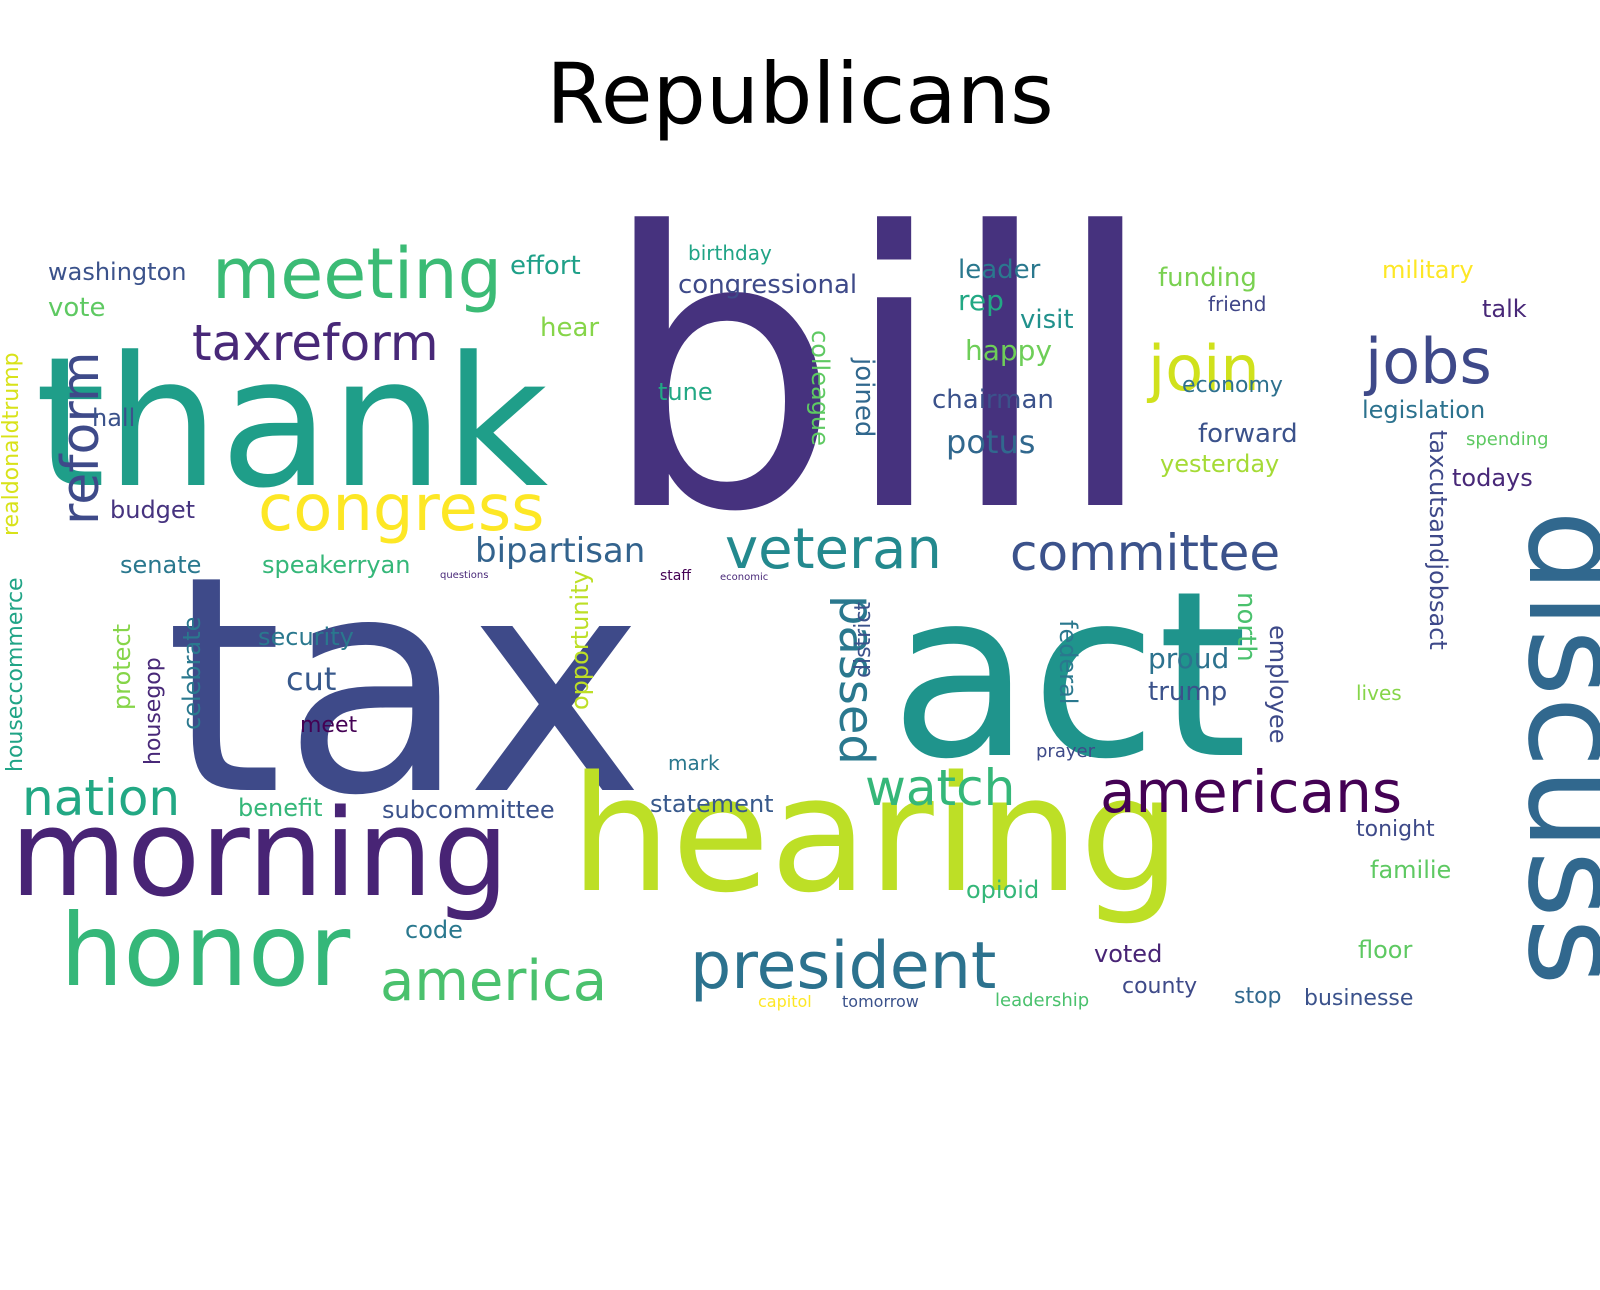  What do you see at coordinates (315, 343) in the screenshot?
I see `word-taxreform: taxreform` at bounding box center [315, 343].